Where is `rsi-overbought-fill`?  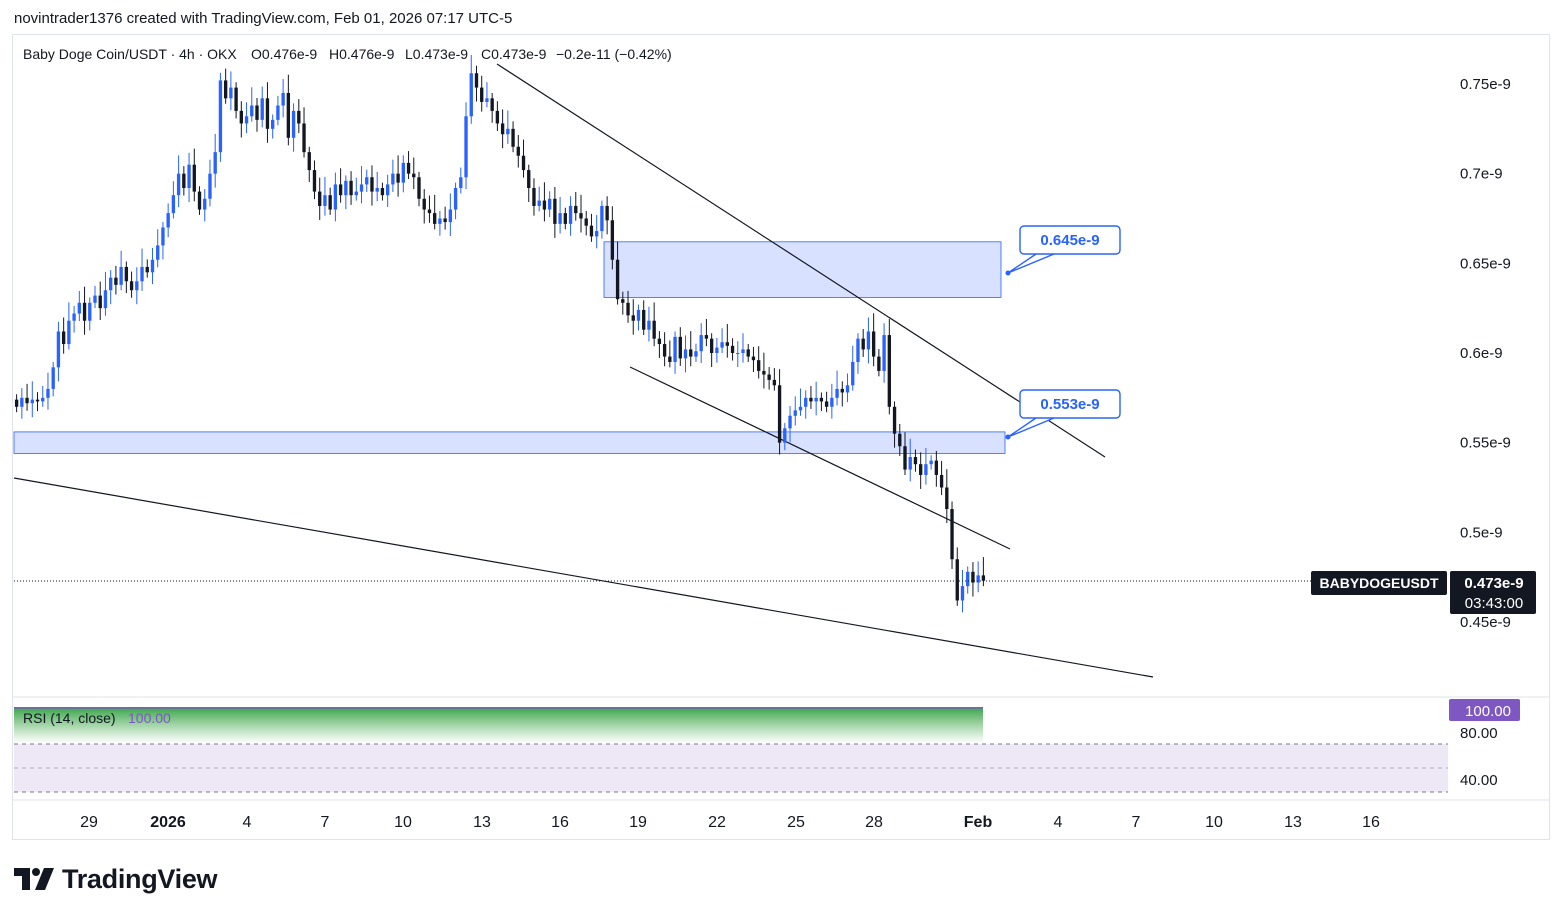 rsi-overbought-fill is located at coordinates (498, 725).